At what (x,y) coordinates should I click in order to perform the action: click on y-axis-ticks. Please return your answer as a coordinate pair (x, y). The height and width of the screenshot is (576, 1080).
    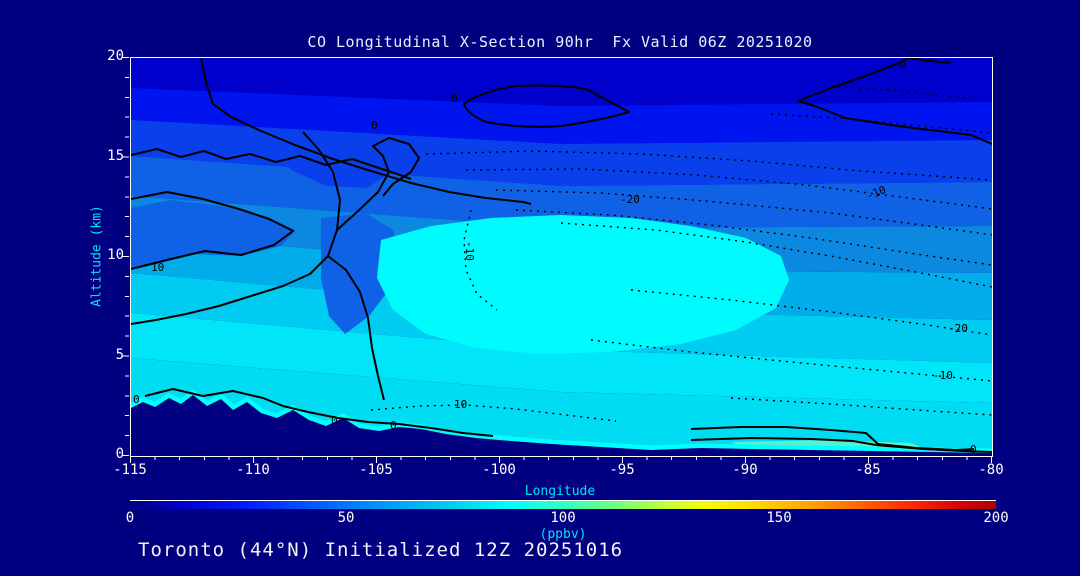
    Looking at the image, I should click on (125, 256).